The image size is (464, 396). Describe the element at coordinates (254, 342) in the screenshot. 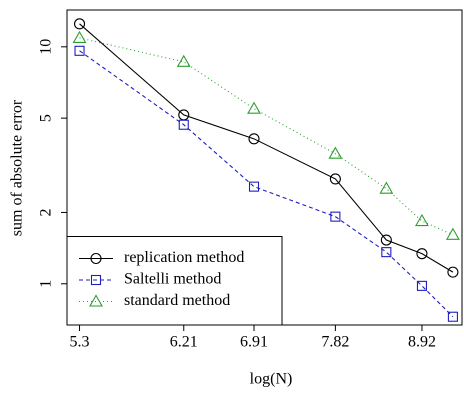

I see `x-tick-label: 6.91` at that location.